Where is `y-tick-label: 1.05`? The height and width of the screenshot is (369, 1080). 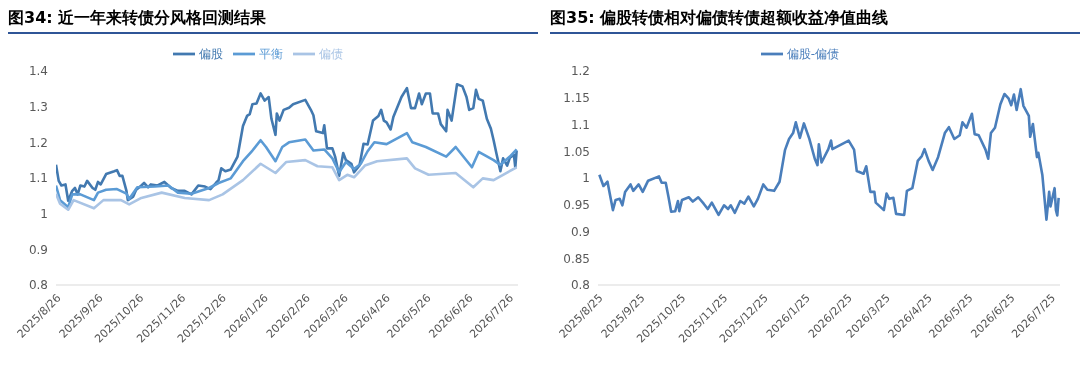
y-tick-label: 1.05 is located at coordinates (576, 151).